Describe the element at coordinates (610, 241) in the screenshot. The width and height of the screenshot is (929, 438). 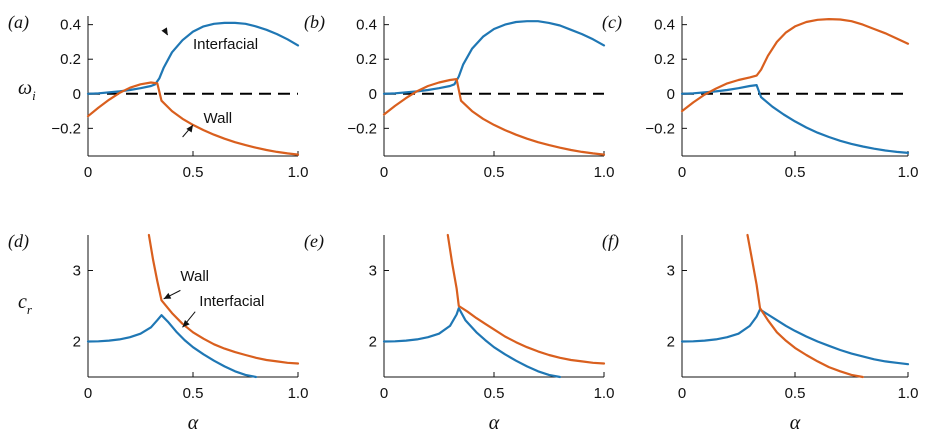
I see `panel-label: (f)` at that location.